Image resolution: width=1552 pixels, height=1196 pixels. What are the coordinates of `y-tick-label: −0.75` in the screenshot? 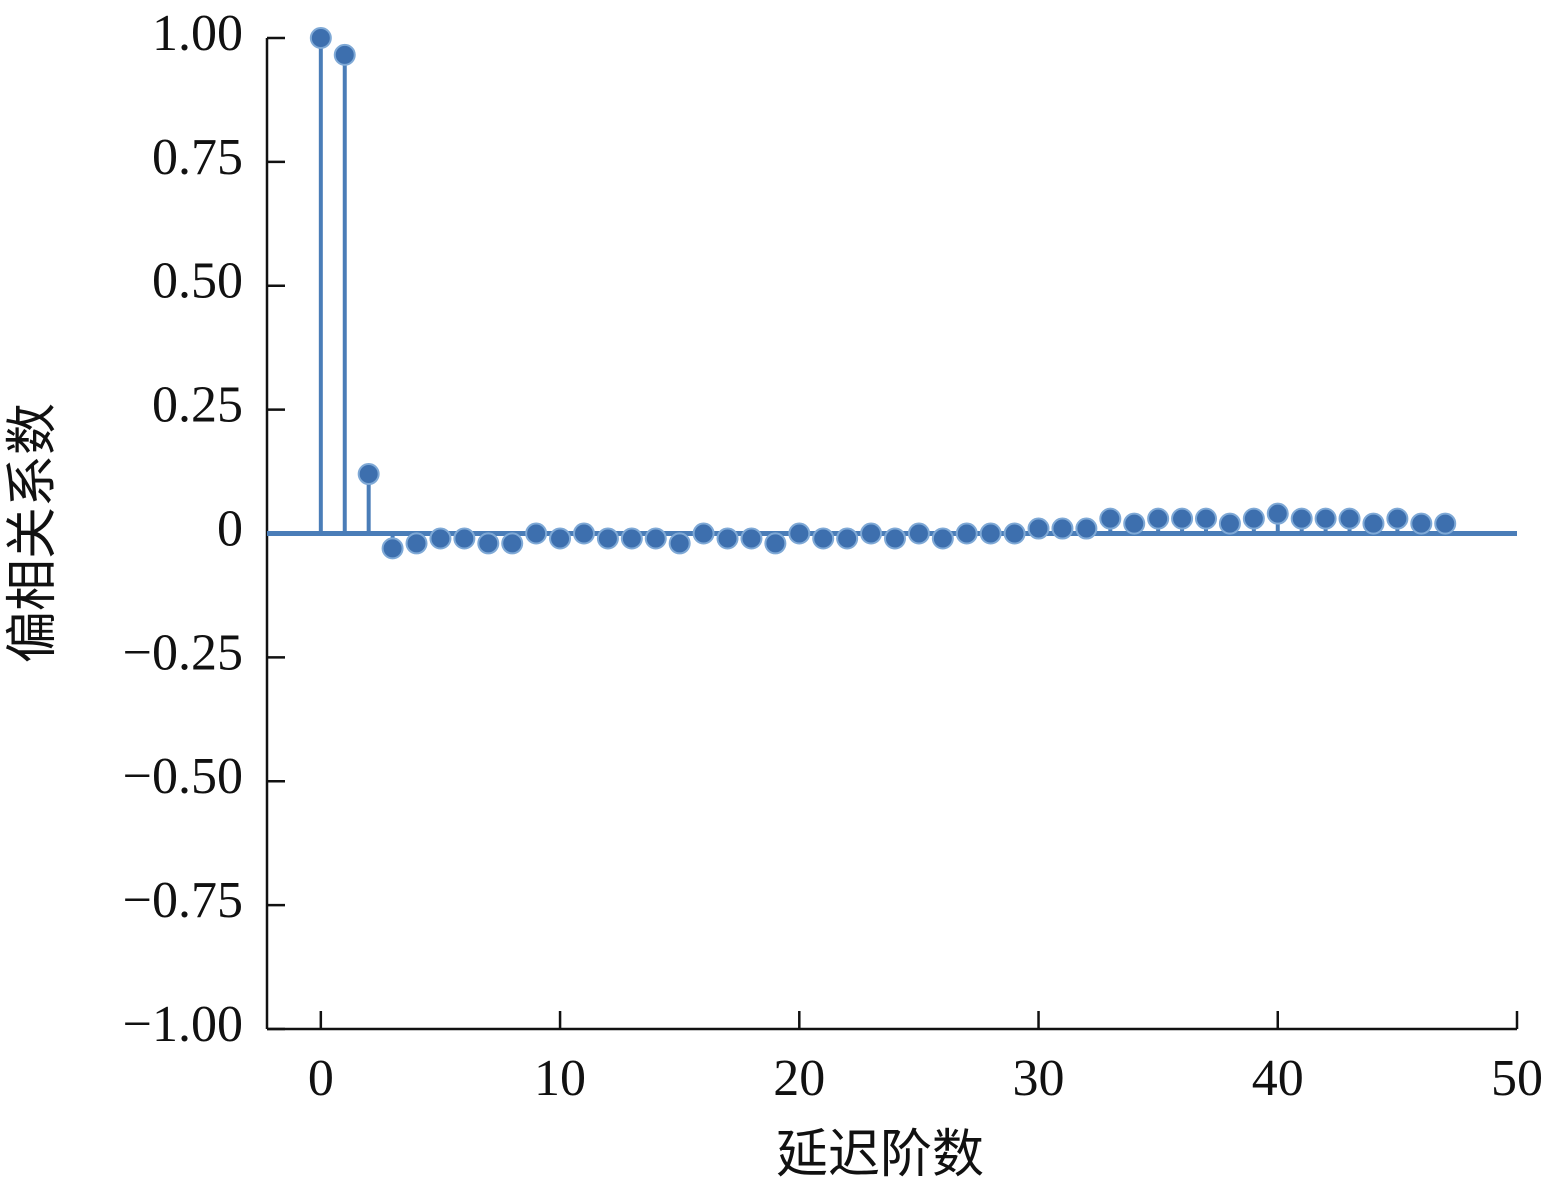 It's located at (183, 900).